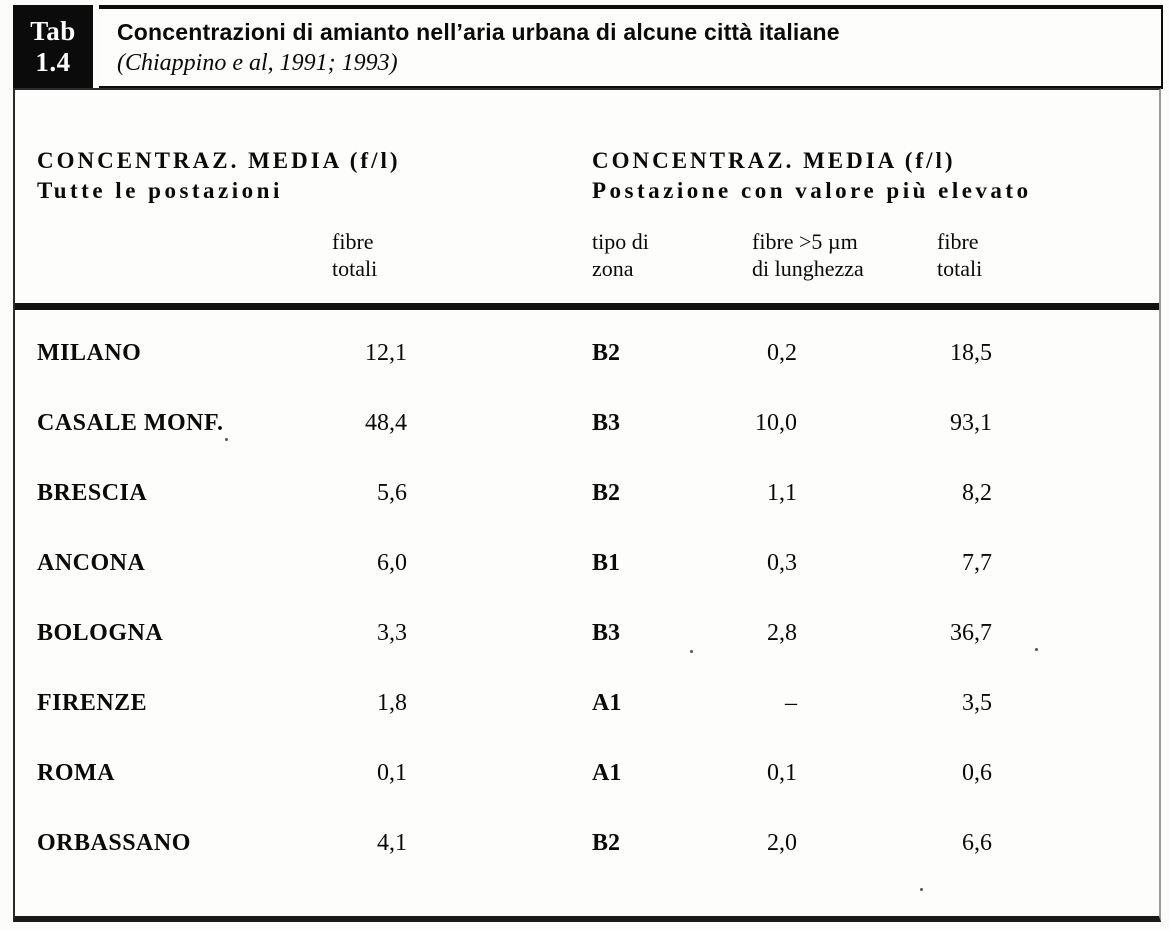  I want to click on cell-fibre-5um: 2,0, so click(782, 843).